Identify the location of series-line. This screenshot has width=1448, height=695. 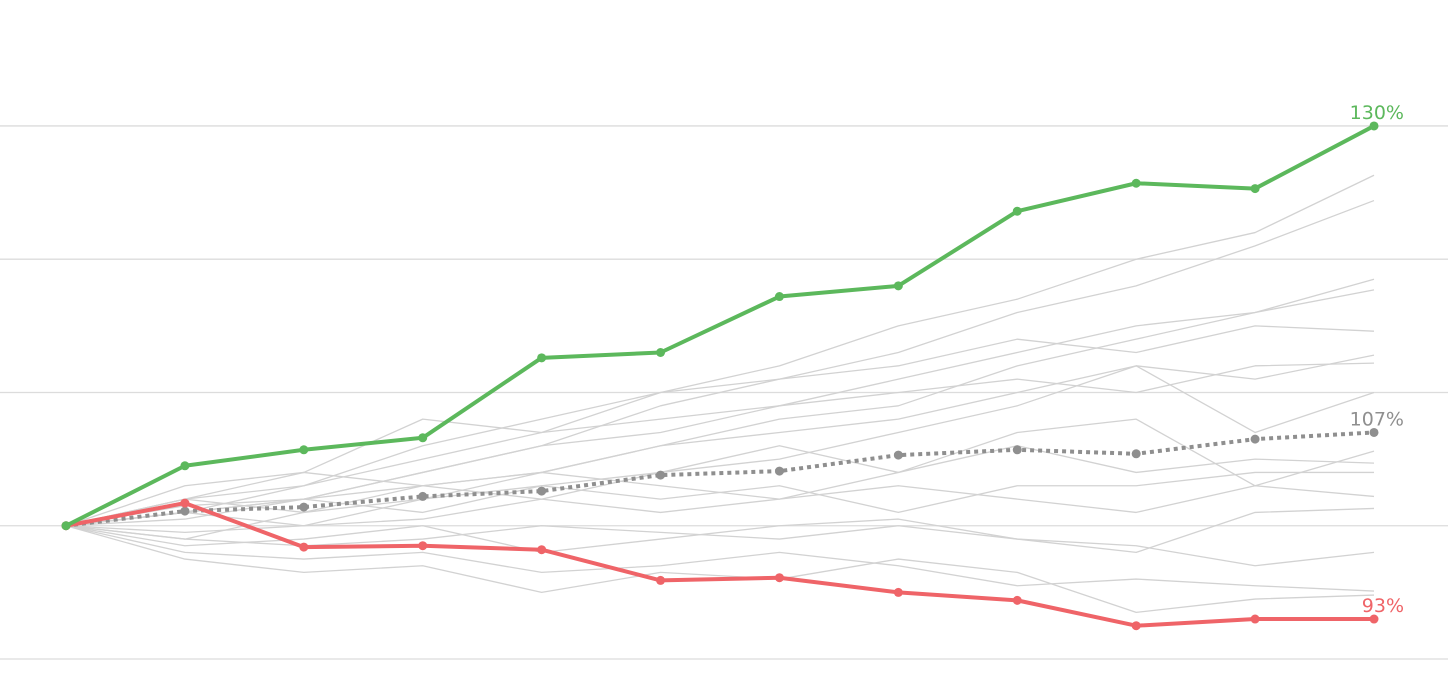
(720, 479).